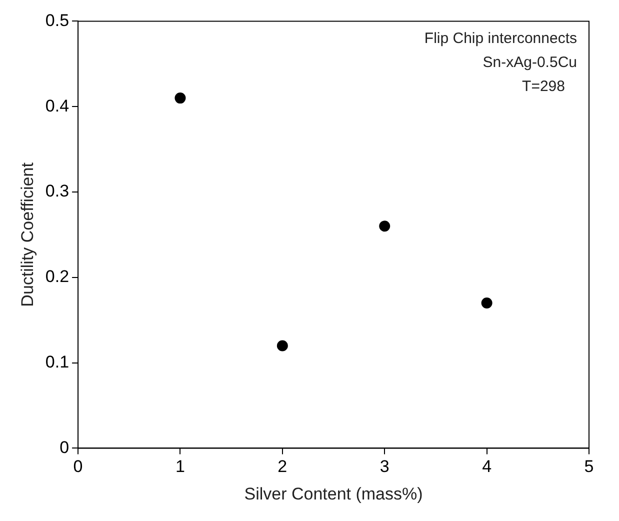 The image size is (619, 521). What do you see at coordinates (57, 20) in the screenshot?
I see `y-tick-label: 0.5` at bounding box center [57, 20].